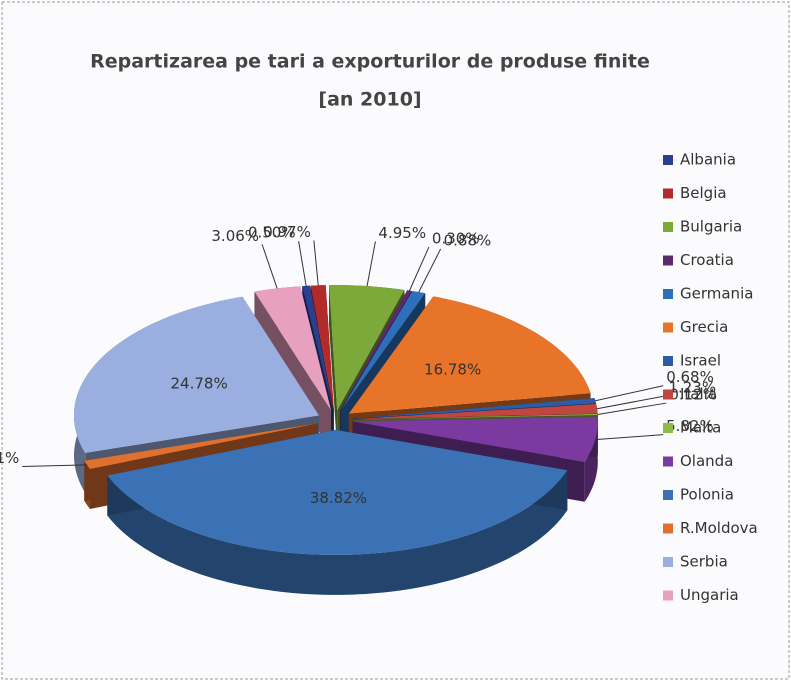  What do you see at coordinates (468, 240) in the screenshot?
I see `data-label: 0.88%` at bounding box center [468, 240].